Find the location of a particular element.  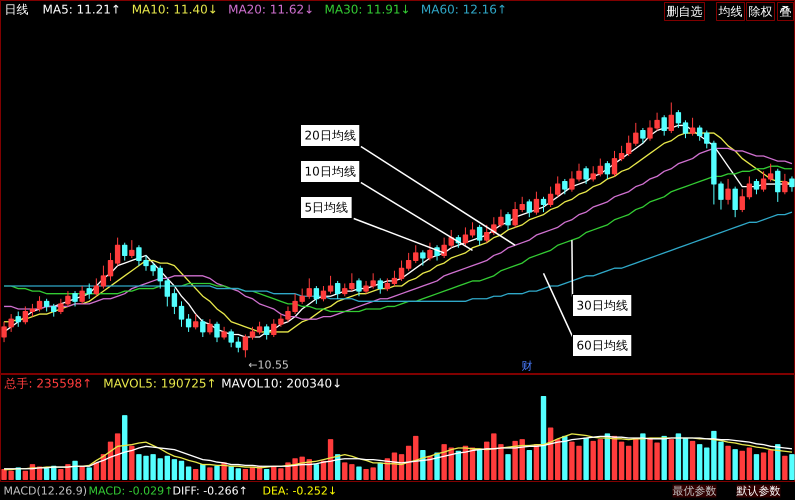

text: 最优参数 is located at coordinates (694, 491).